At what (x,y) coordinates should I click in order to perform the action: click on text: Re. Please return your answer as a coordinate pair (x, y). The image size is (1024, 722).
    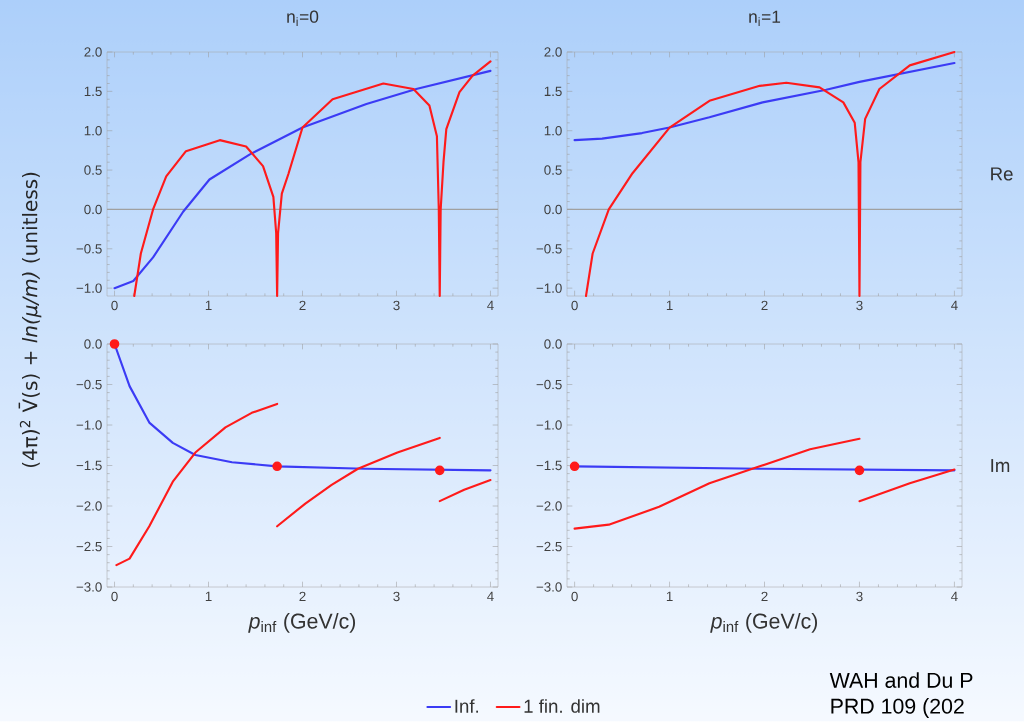
    Looking at the image, I should click on (1002, 174).